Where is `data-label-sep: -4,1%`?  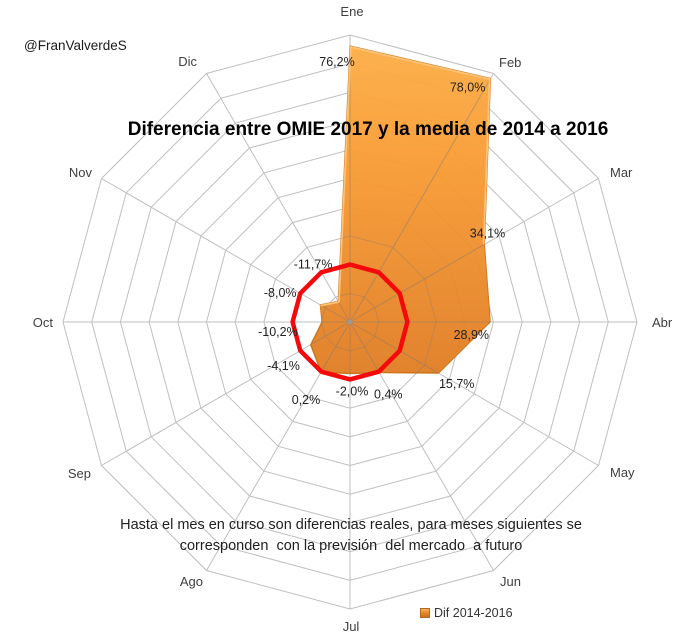 data-label-sep: -4,1% is located at coordinates (283, 366).